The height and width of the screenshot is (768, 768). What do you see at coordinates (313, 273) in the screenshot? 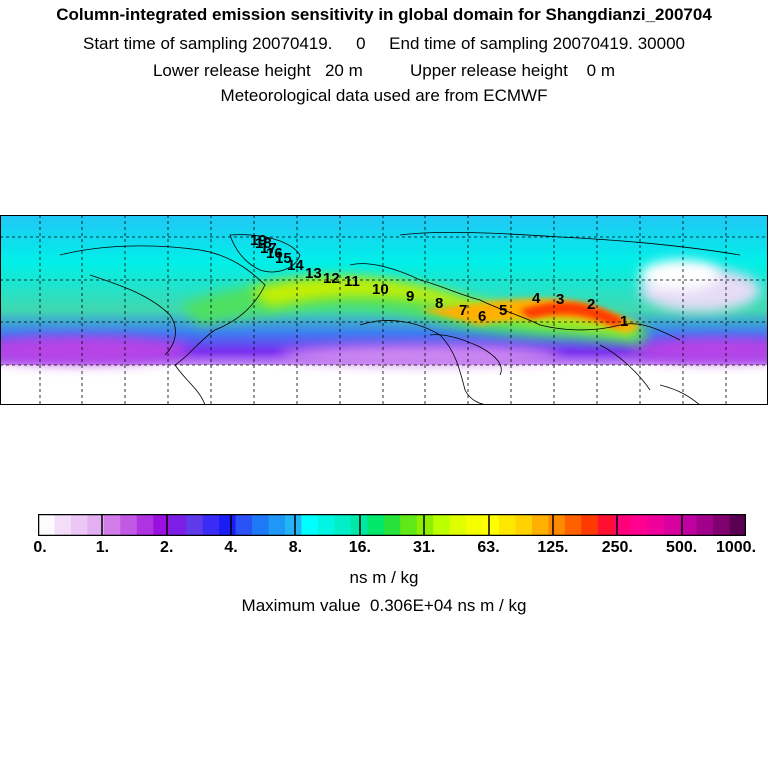
I see `trajectory-label-13: 13` at bounding box center [313, 273].